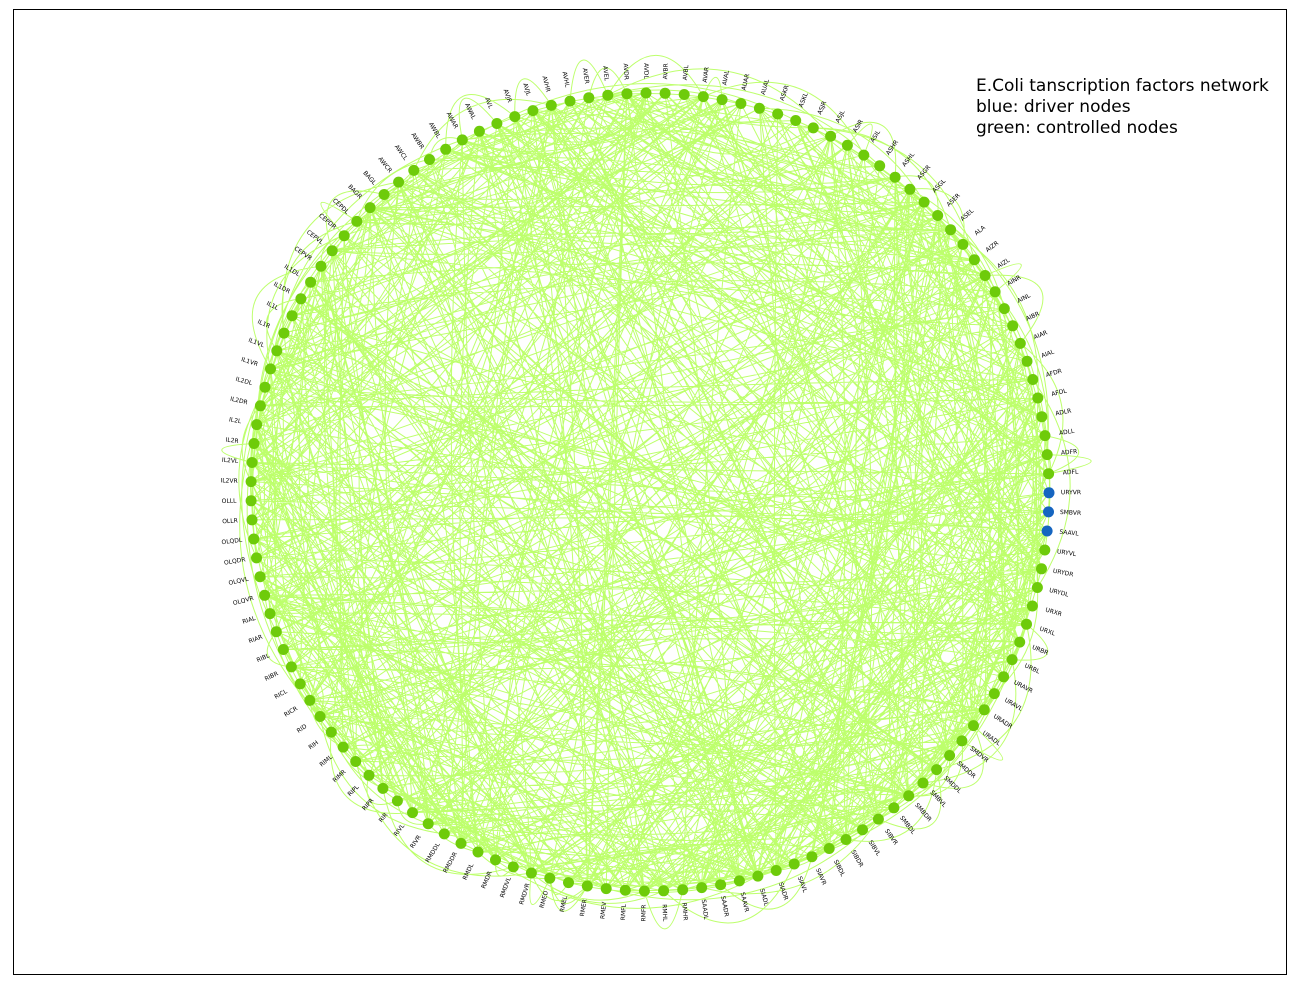 Image resolution: width=1300 pixels, height=986 pixels. Describe the element at coordinates (666, 71) in the screenshot. I see `node-label-avbr: AVBR` at that location.